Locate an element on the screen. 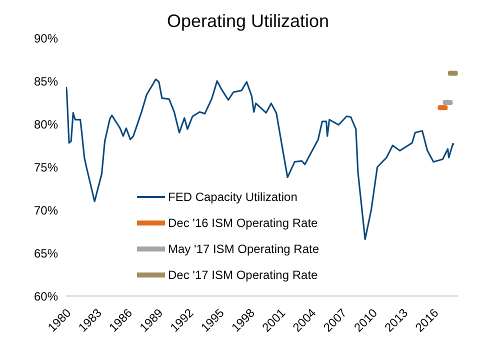  y-tick-label: 85% is located at coordinates (46, 81).